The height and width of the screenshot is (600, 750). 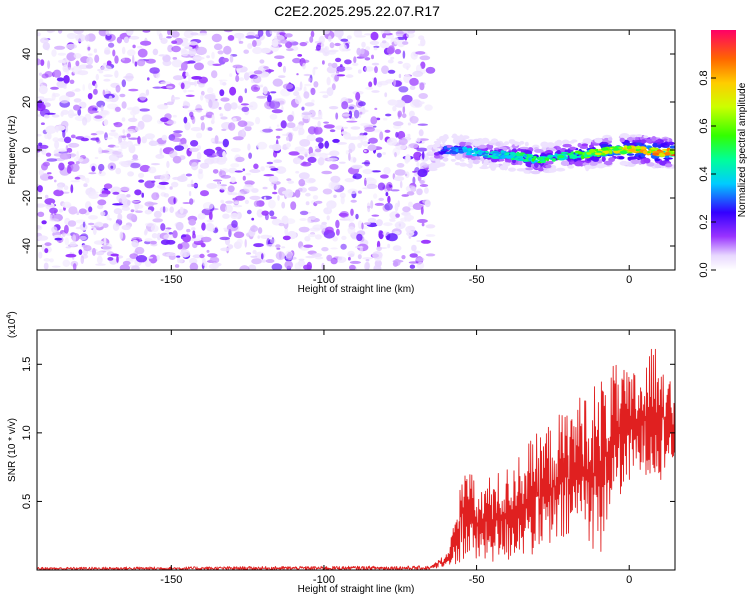 I want to click on y-tick-label: -20, so click(x=27, y=198).